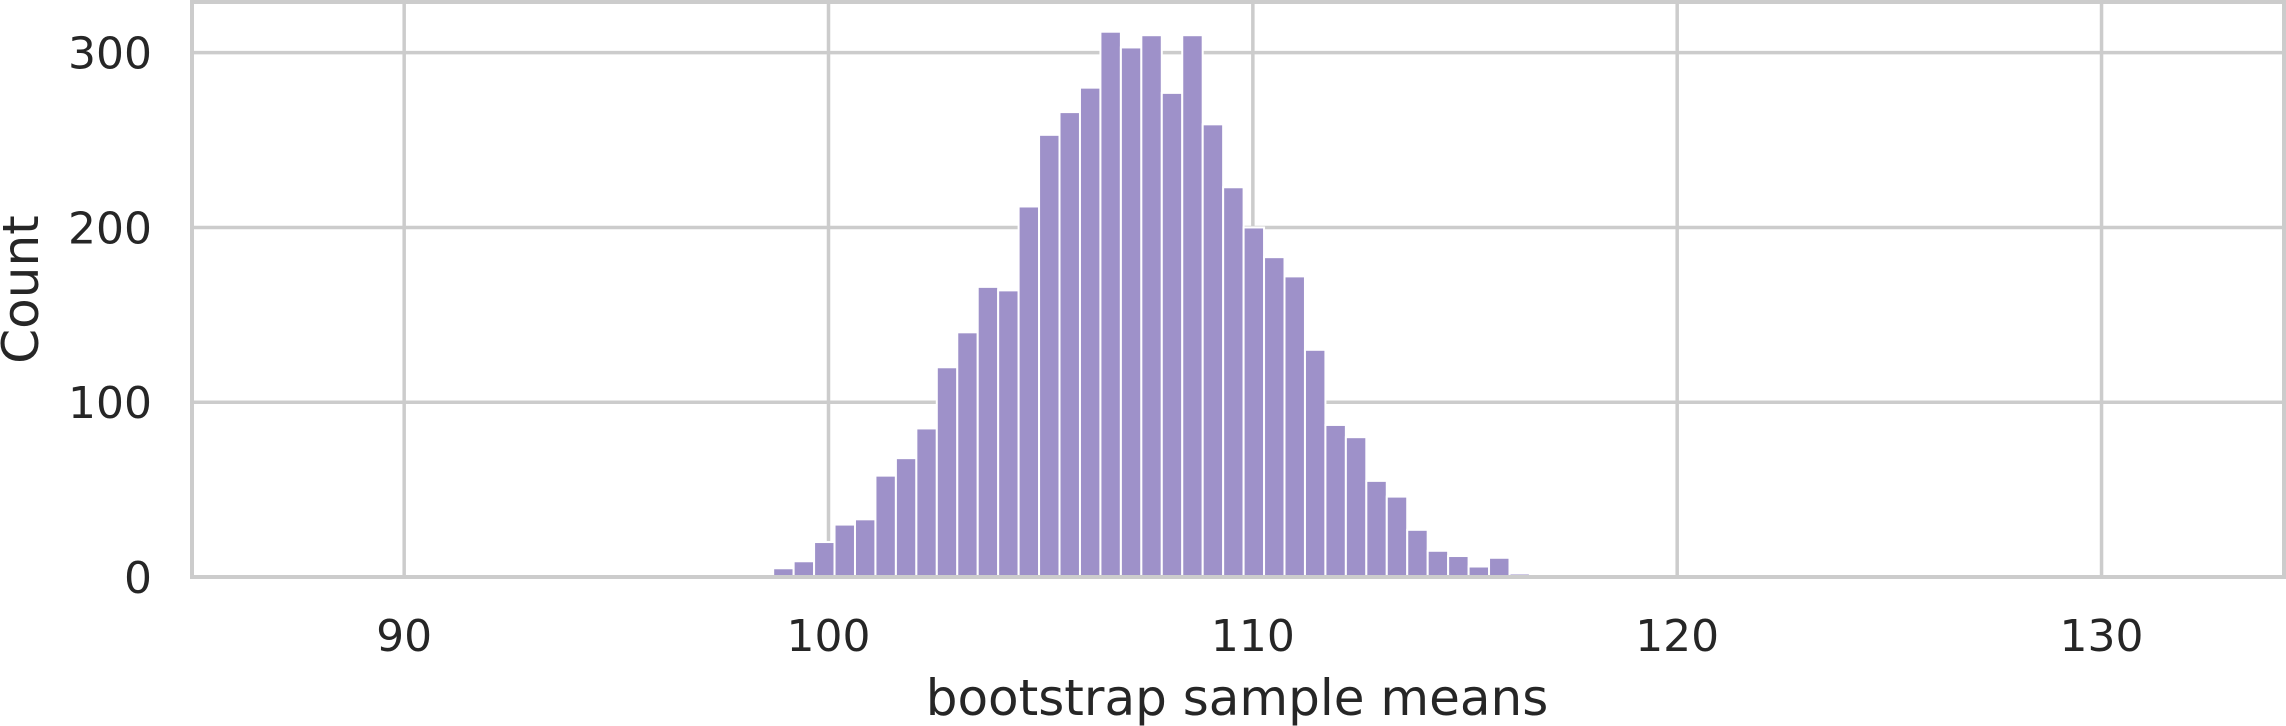 The width and height of the screenshot is (2286, 726). Describe the element at coordinates (1237, 697) in the screenshot. I see `x-axis-label: bootstrap sample means` at that location.